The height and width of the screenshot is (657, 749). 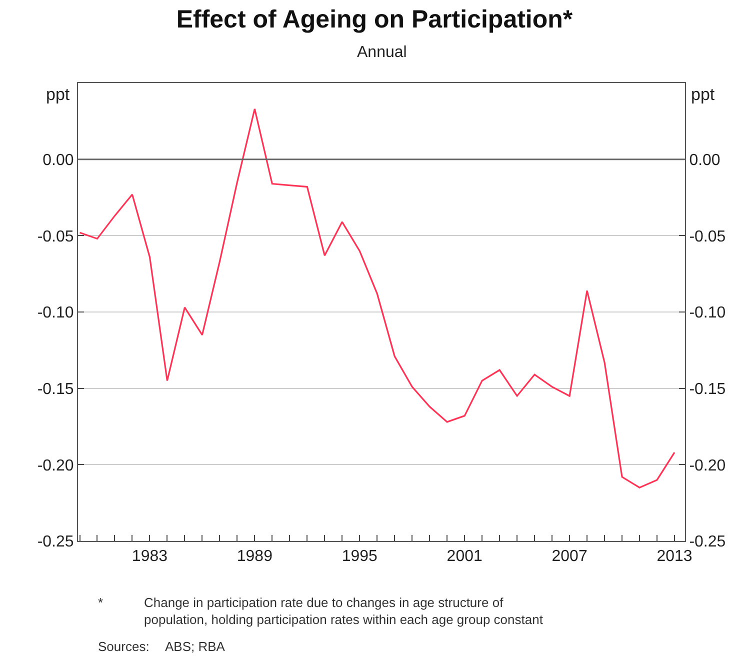 I want to click on text: ABS; RBA, so click(x=195, y=646).